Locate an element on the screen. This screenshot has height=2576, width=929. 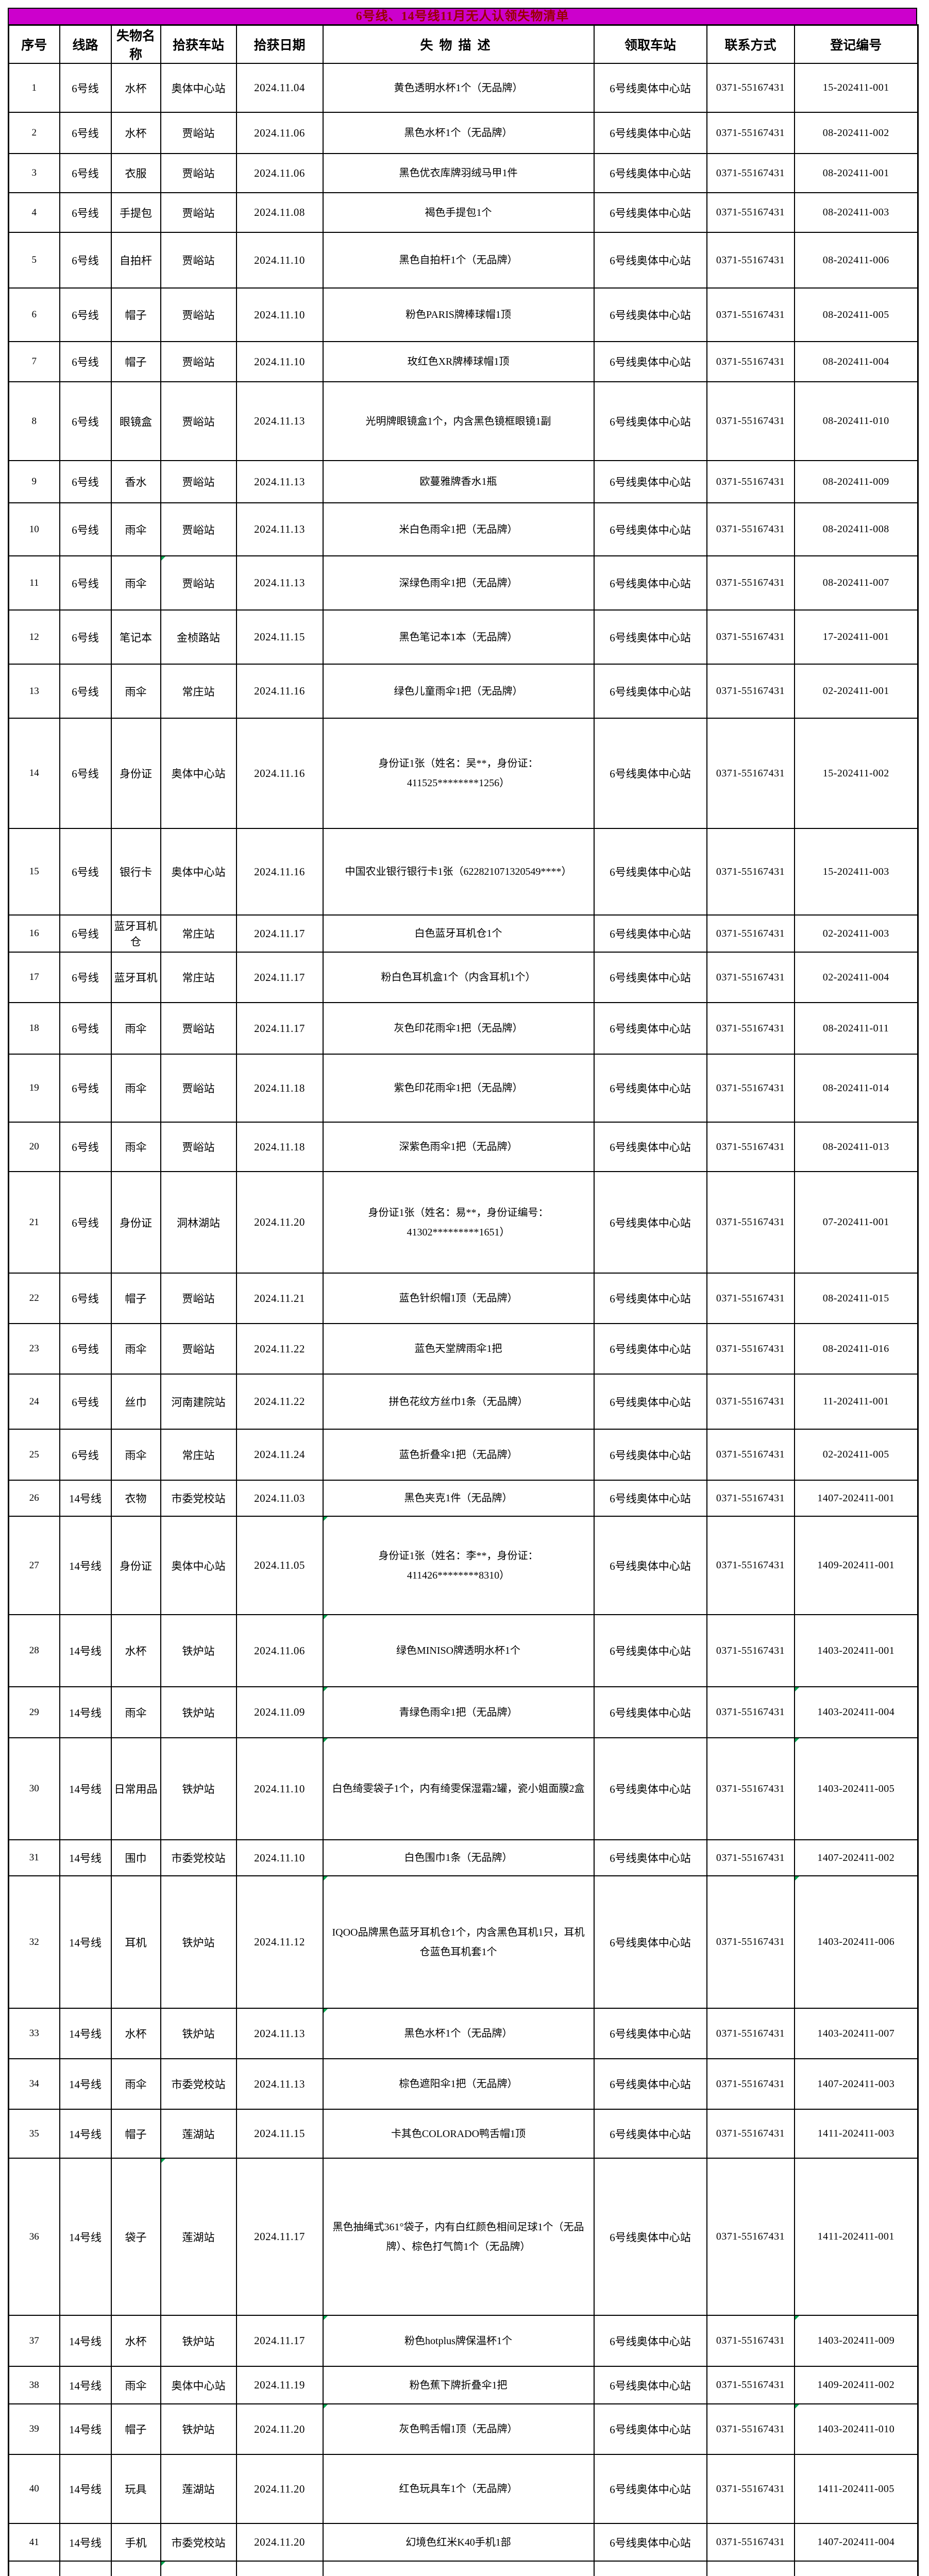
registration-cell: 1403-202411-010 is located at coordinates (856, 2429).